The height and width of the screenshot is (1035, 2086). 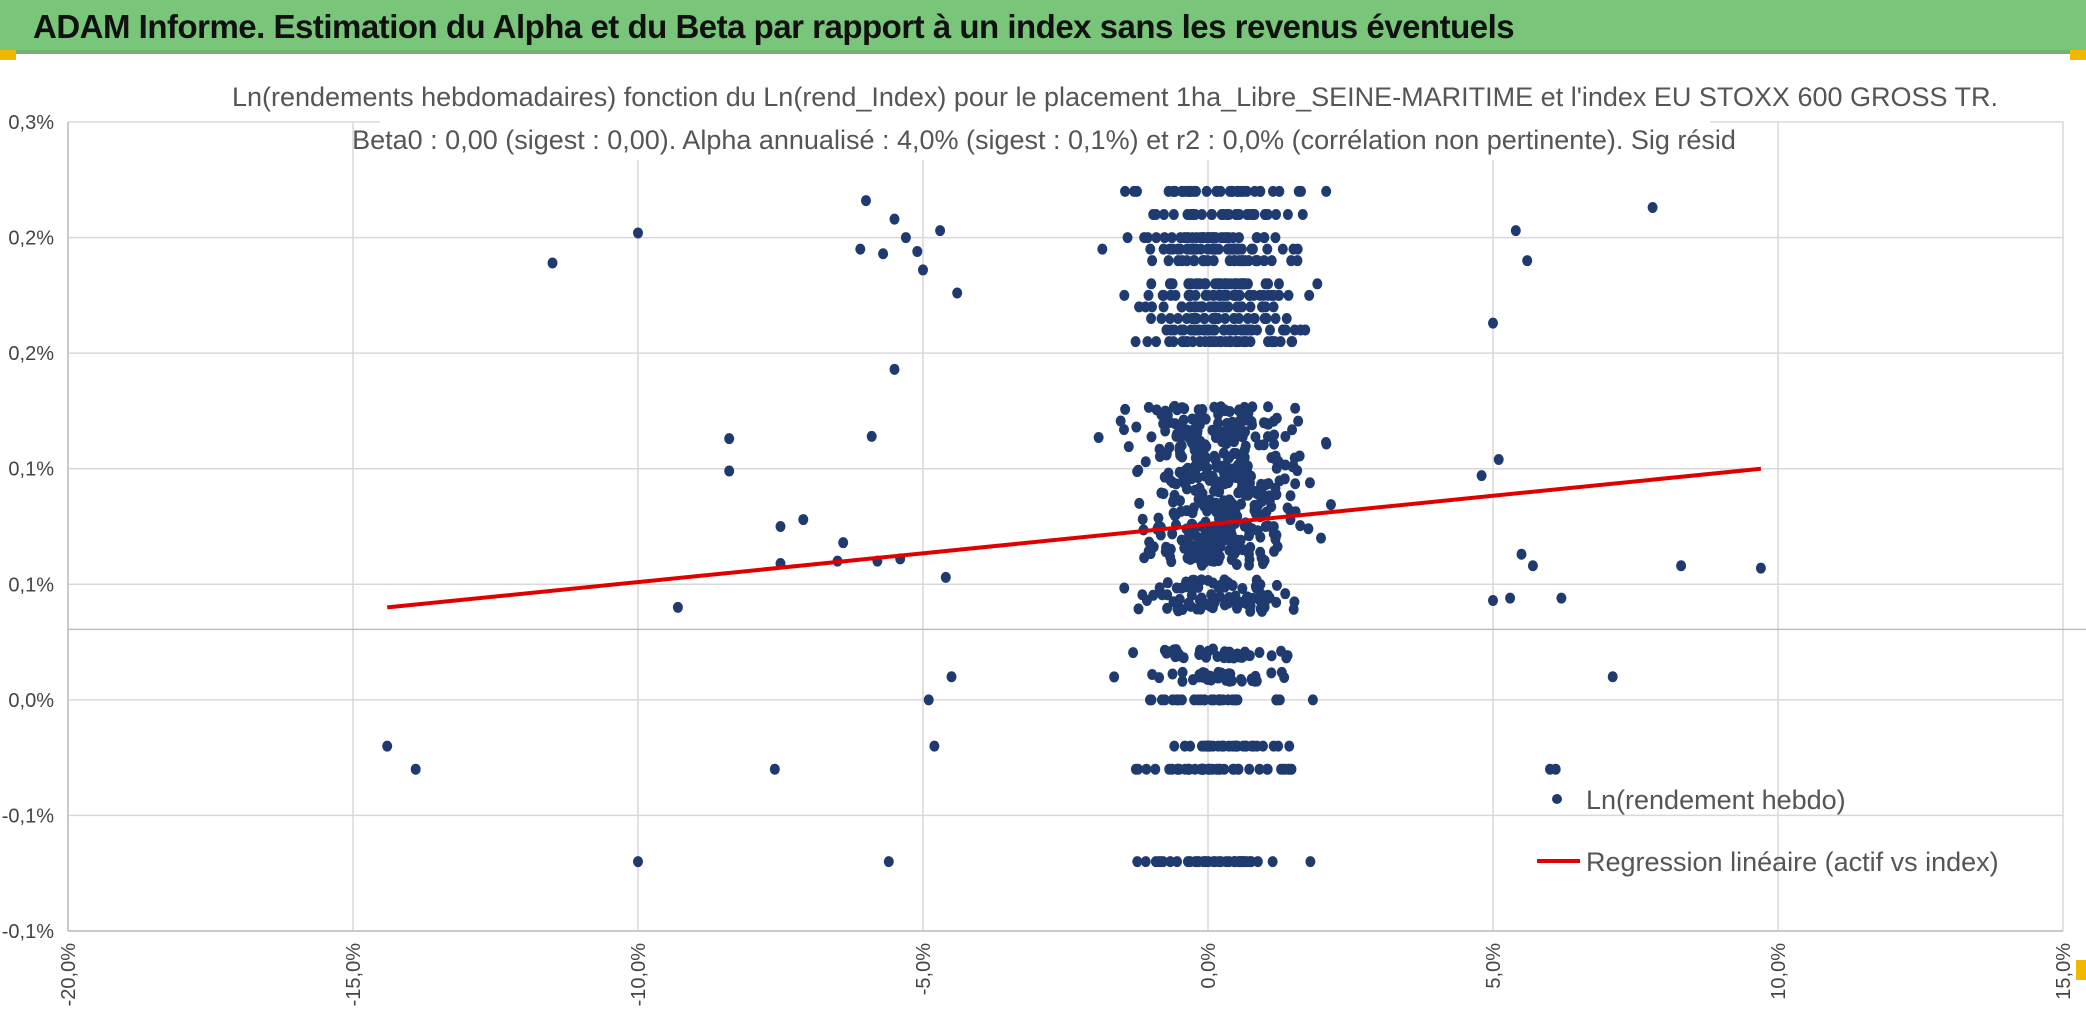 I want to click on y-tick-label: 0,3%, so click(x=31, y=123).